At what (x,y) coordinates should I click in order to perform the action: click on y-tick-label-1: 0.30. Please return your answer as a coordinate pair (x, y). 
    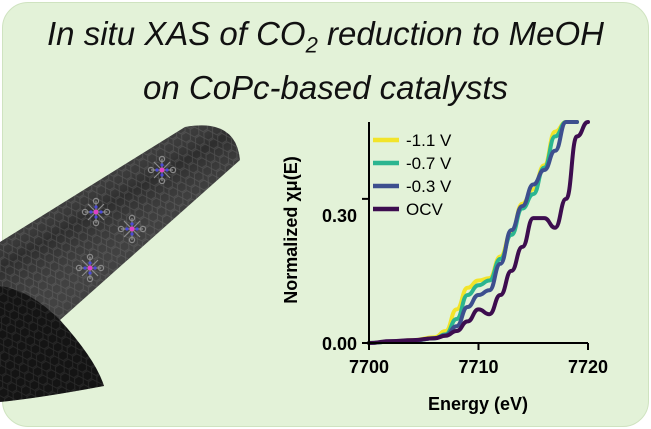
    Looking at the image, I should click on (339, 216).